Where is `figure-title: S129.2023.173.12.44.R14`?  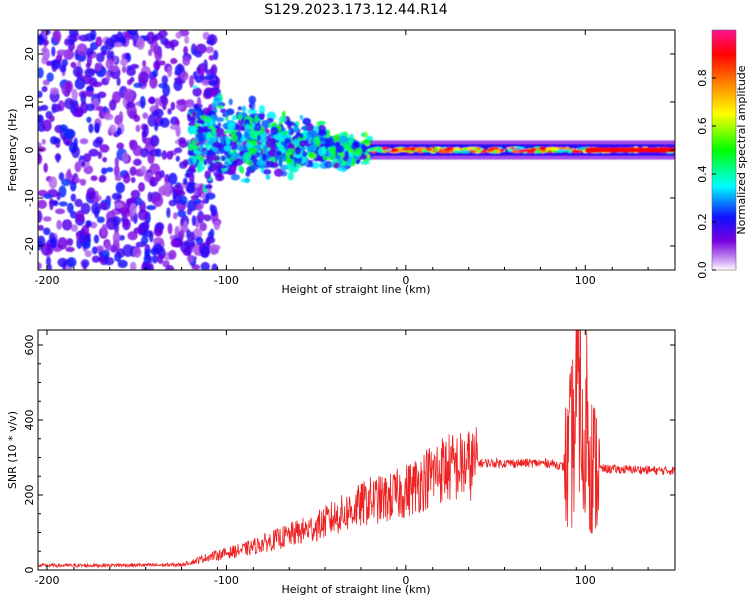 figure-title: S129.2023.173.12.44.R14 is located at coordinates (355, 10).